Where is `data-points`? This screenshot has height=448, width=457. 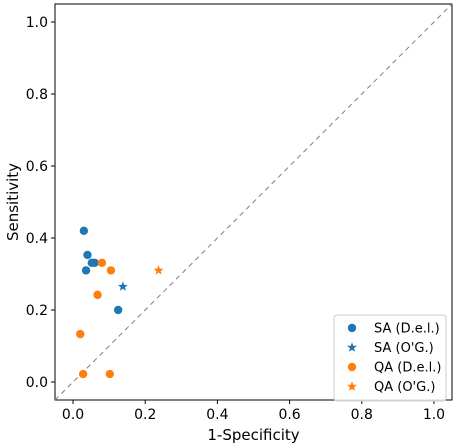 data-points is located at coordinates (120, 302).